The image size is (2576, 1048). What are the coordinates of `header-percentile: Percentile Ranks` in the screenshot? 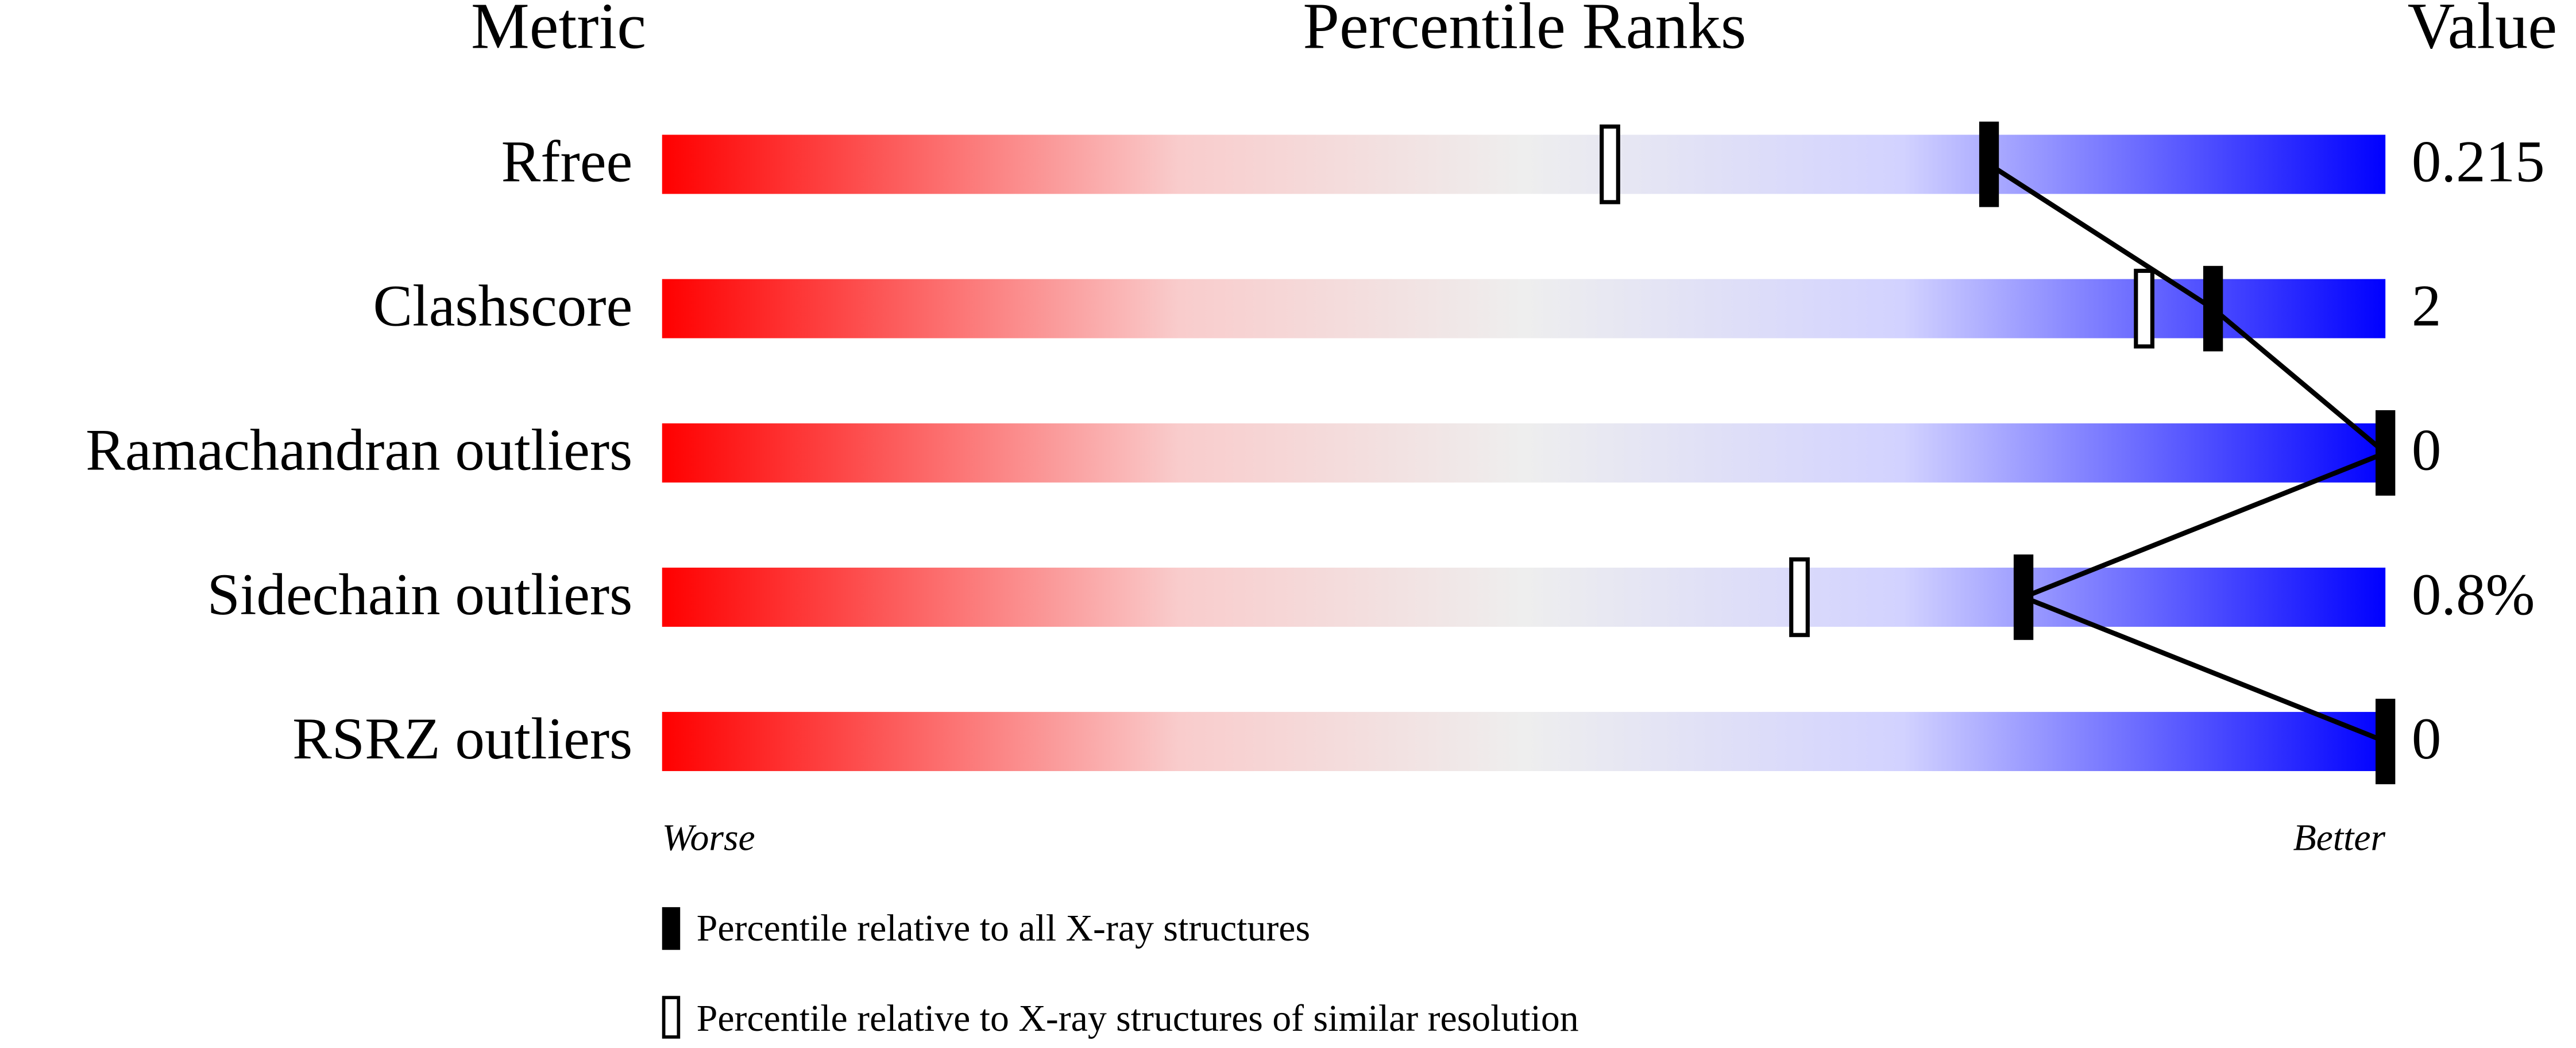 It's located at (1524, 31).